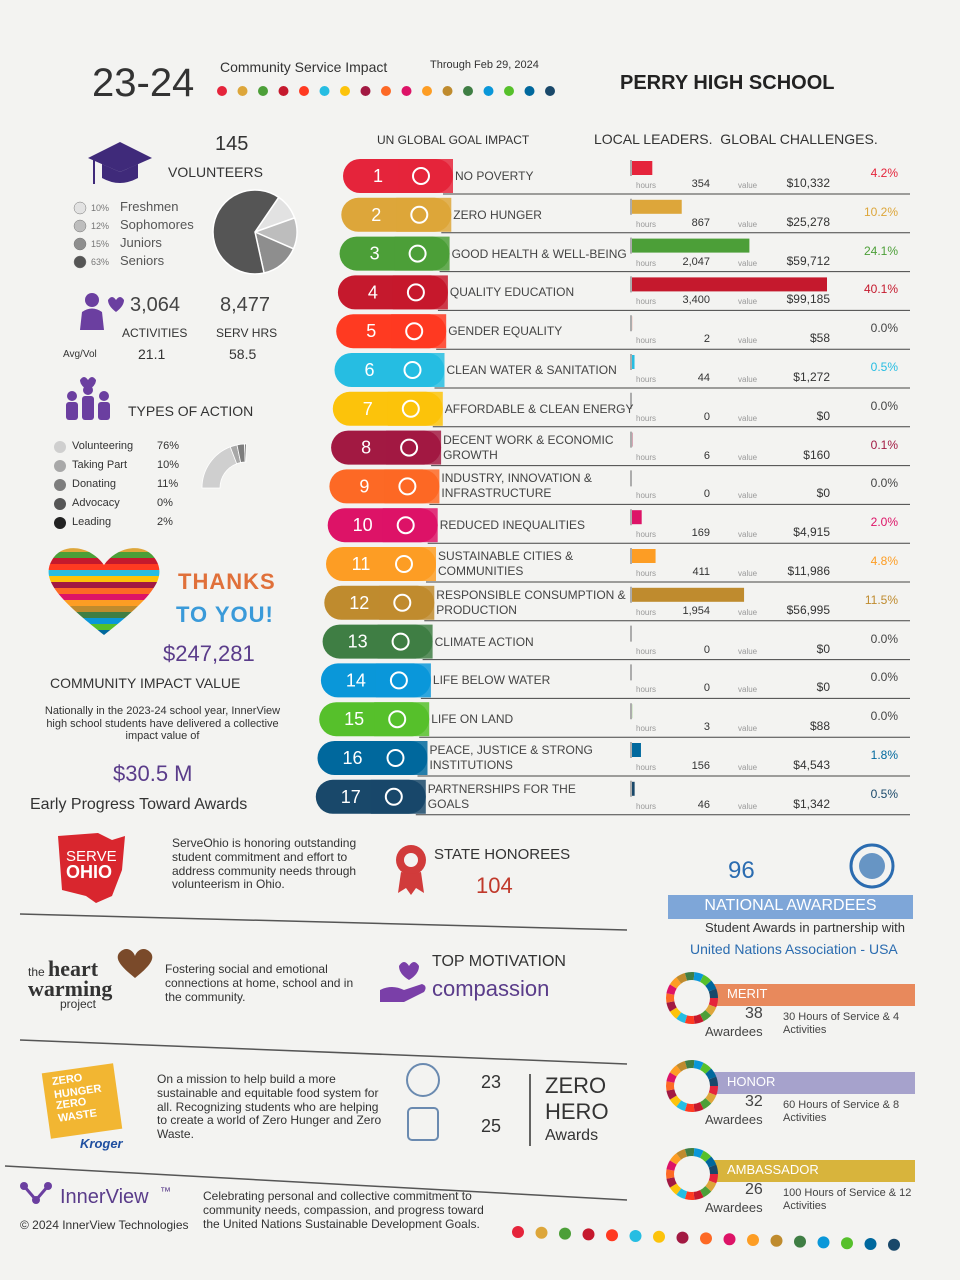  Describe the element at coordinates (754, 1101) in the screenshot. I see `award-count: 32` at that location.